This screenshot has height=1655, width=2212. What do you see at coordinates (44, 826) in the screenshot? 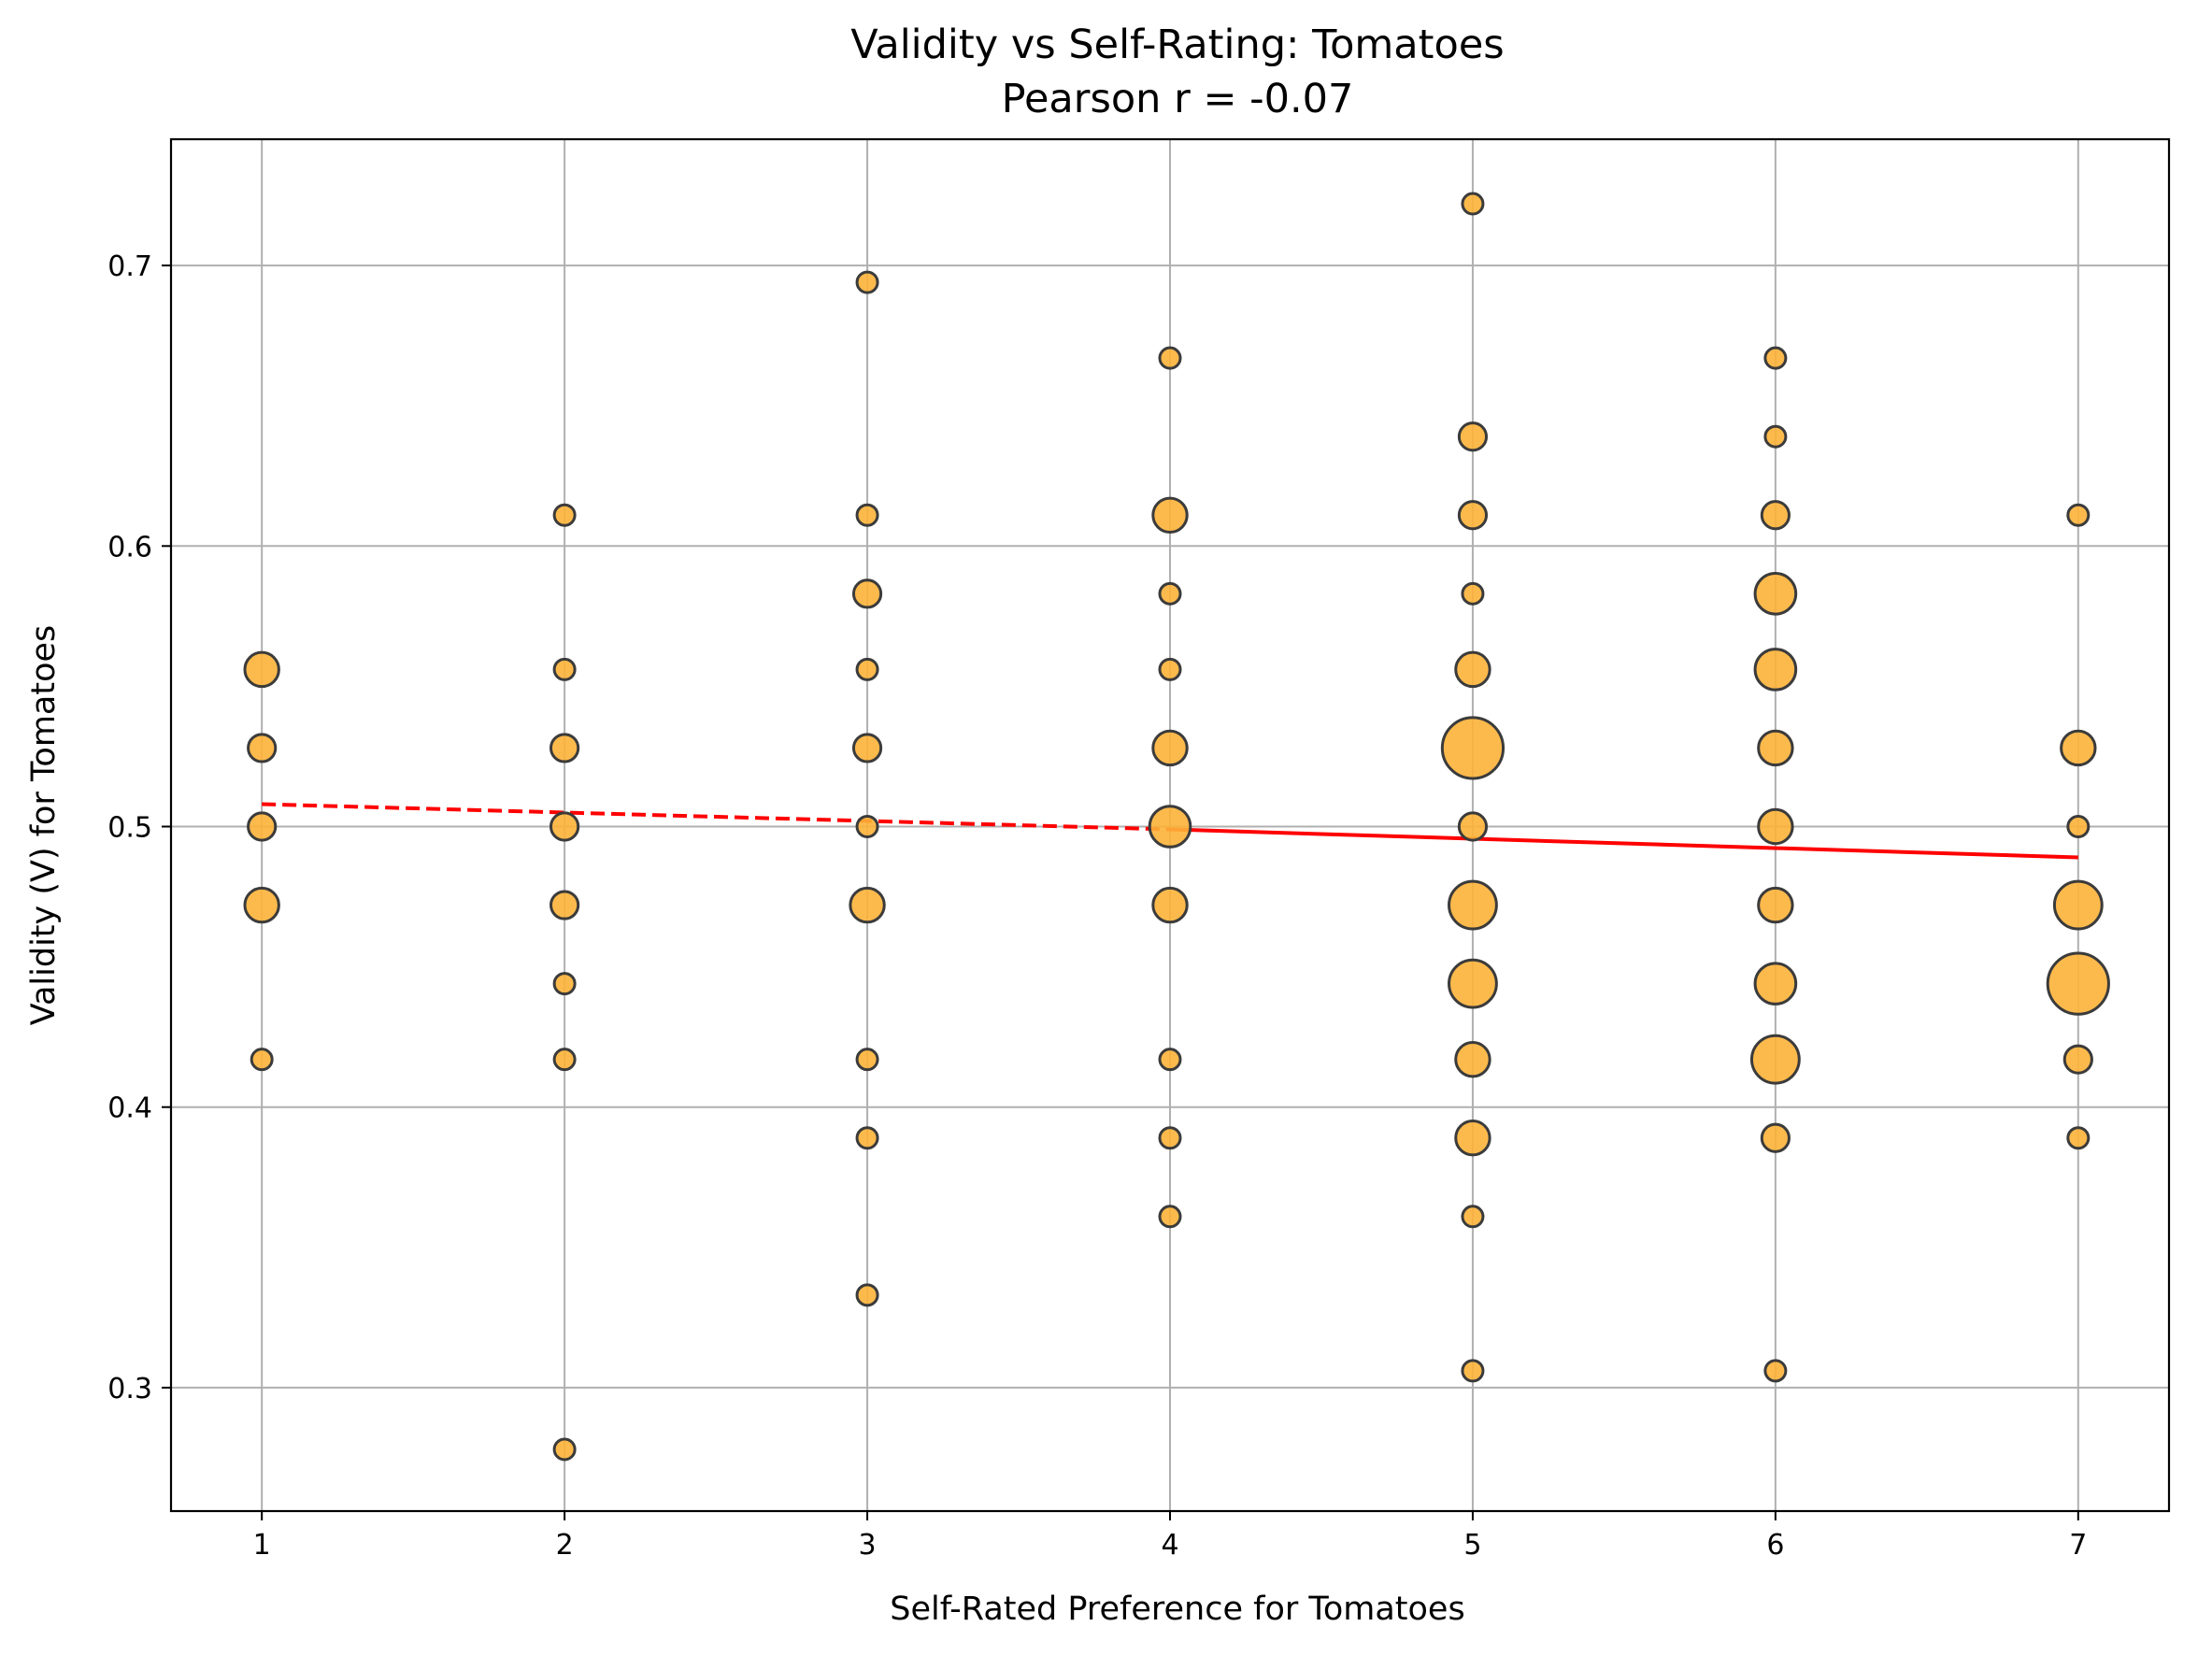
I see `y-axis-label: Validity (V) for Tomatoes` at bounding box center [44, 826].